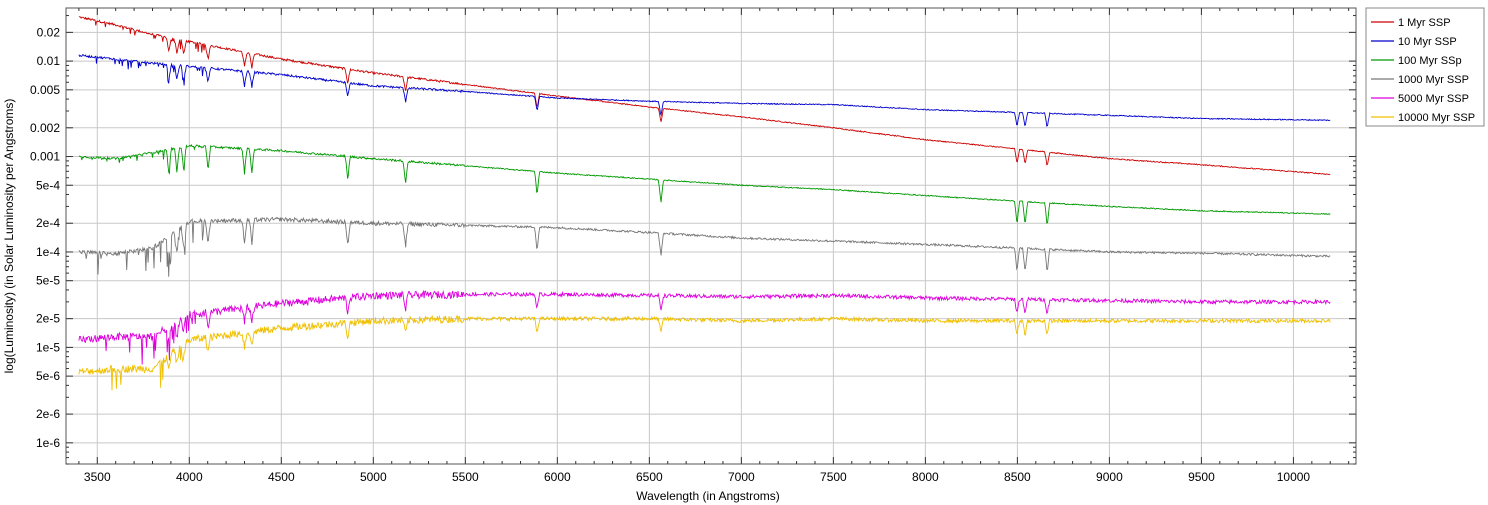  I want to click on y-tick-label: 0.01, so click(49, 61).